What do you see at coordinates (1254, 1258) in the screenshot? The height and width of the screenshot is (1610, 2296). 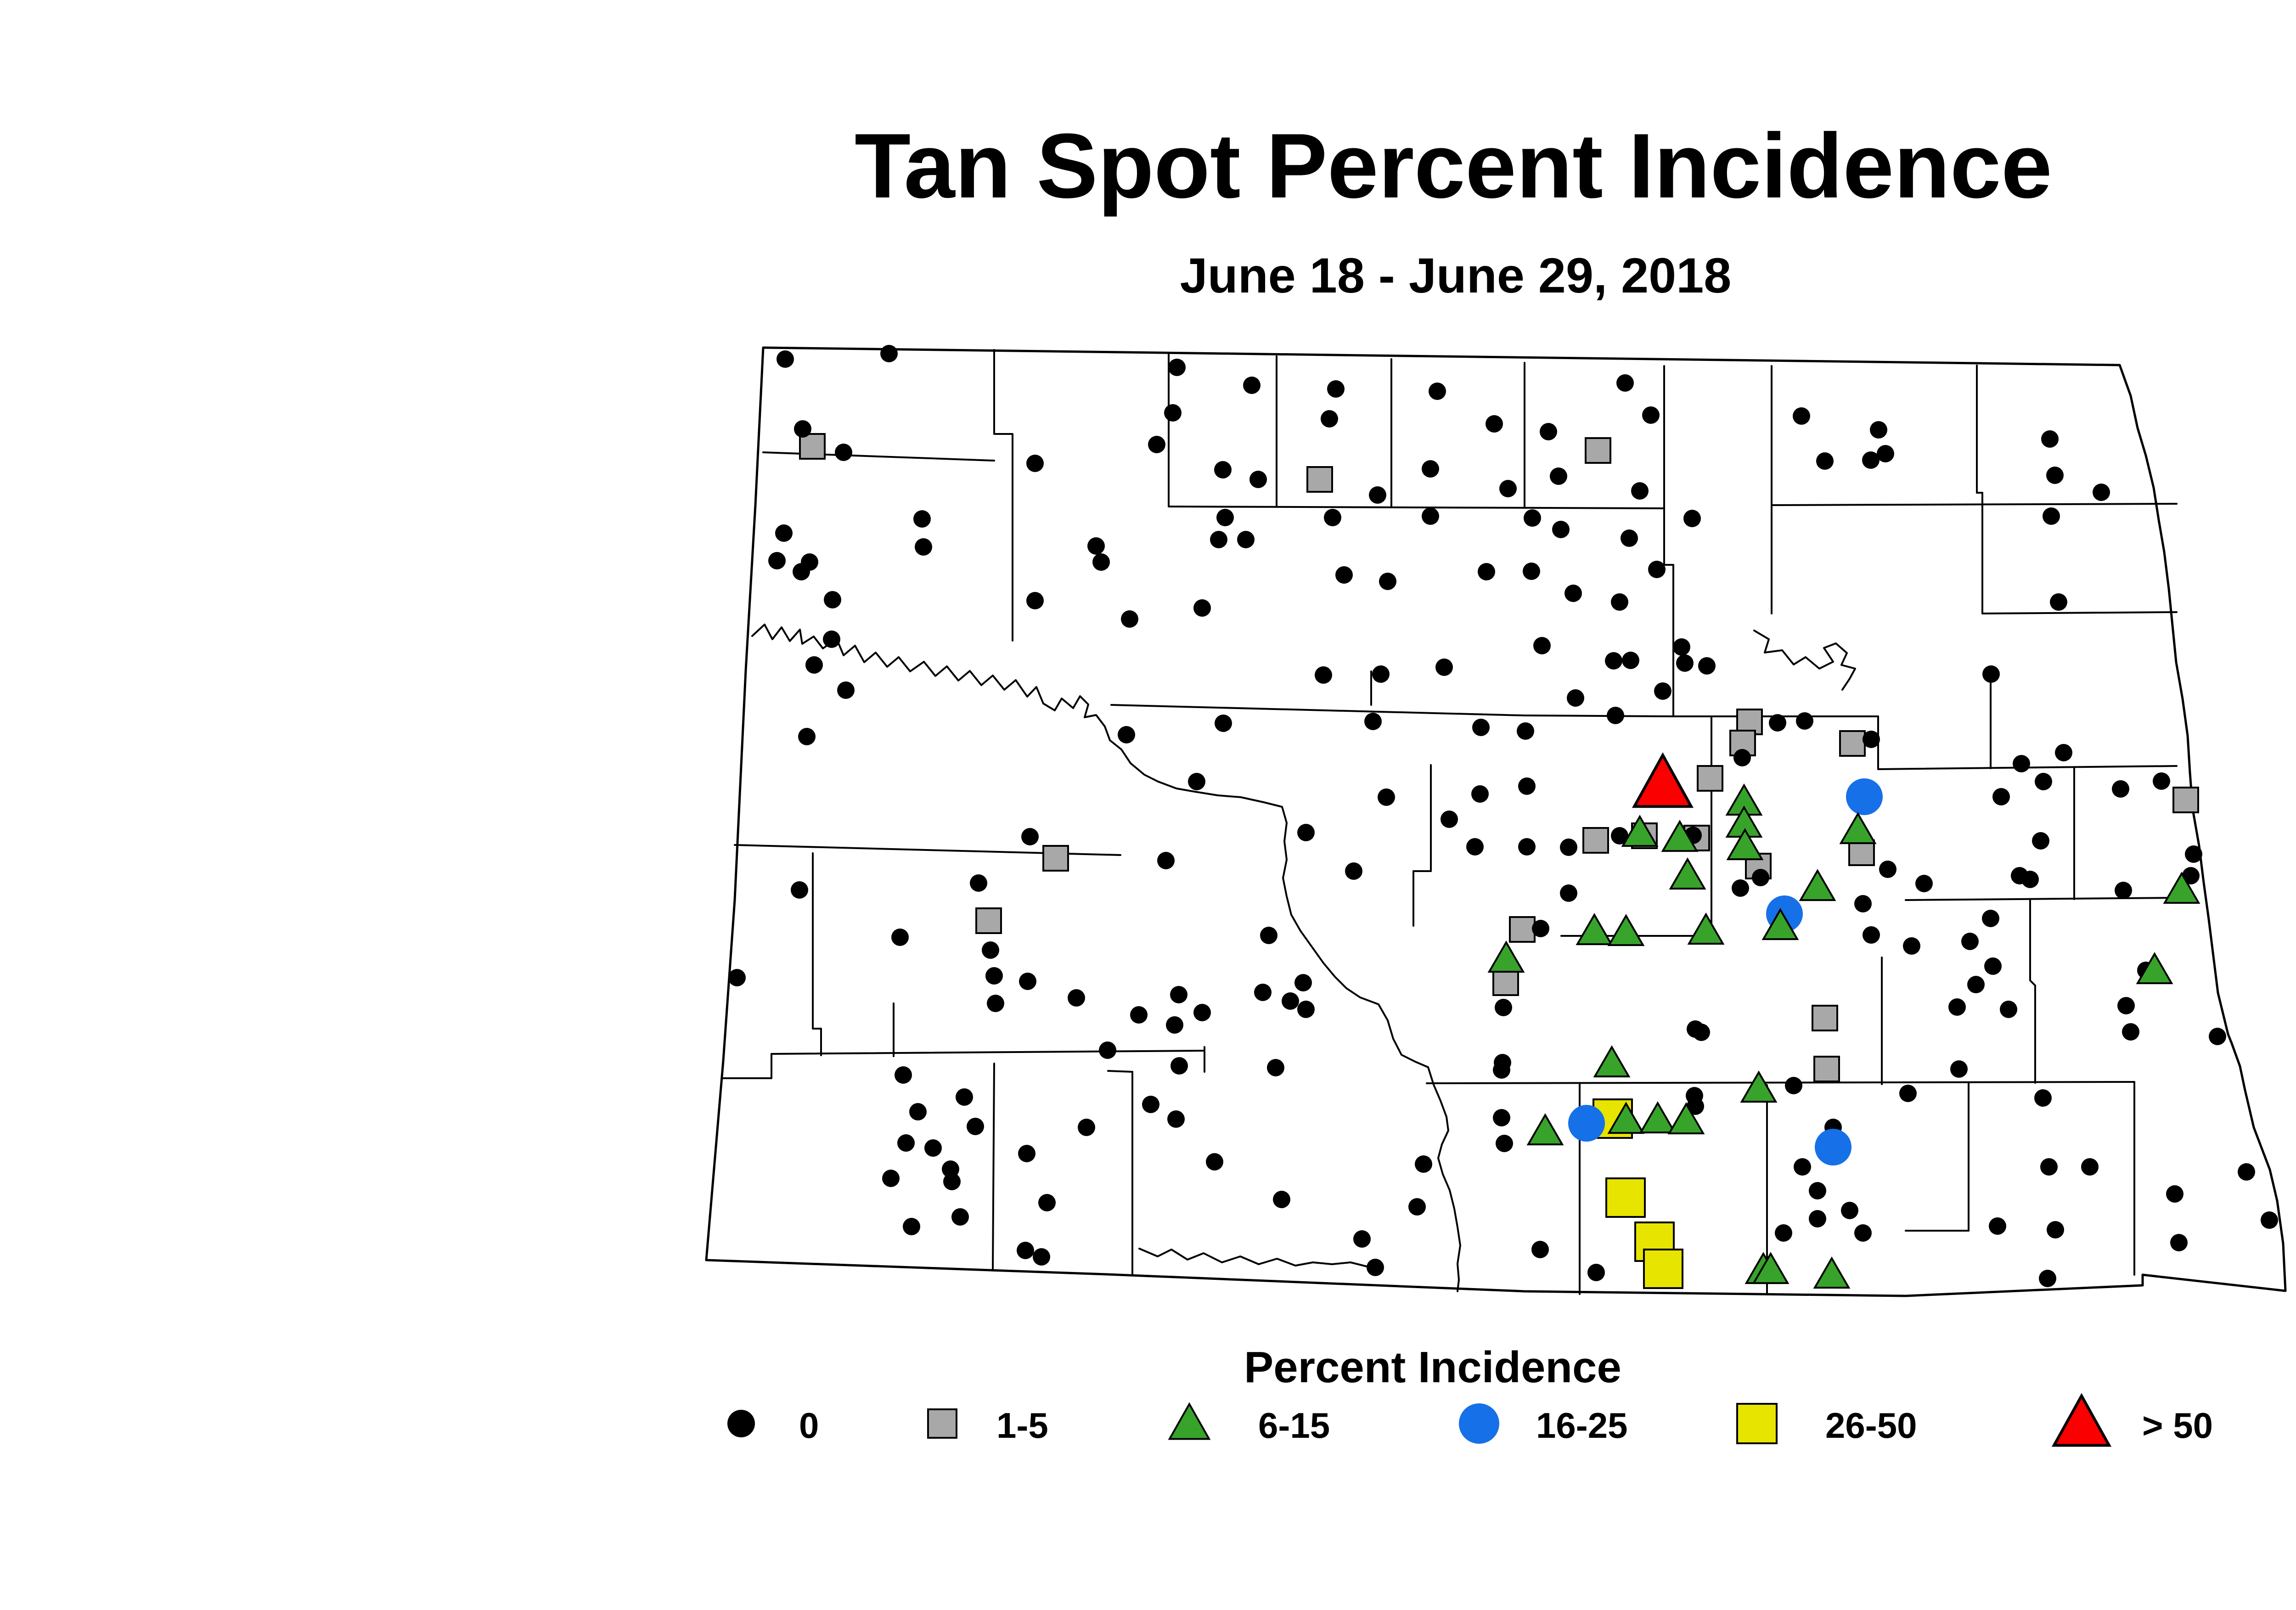 I see `cannonball-river` at bounding box center [1254, 1258].